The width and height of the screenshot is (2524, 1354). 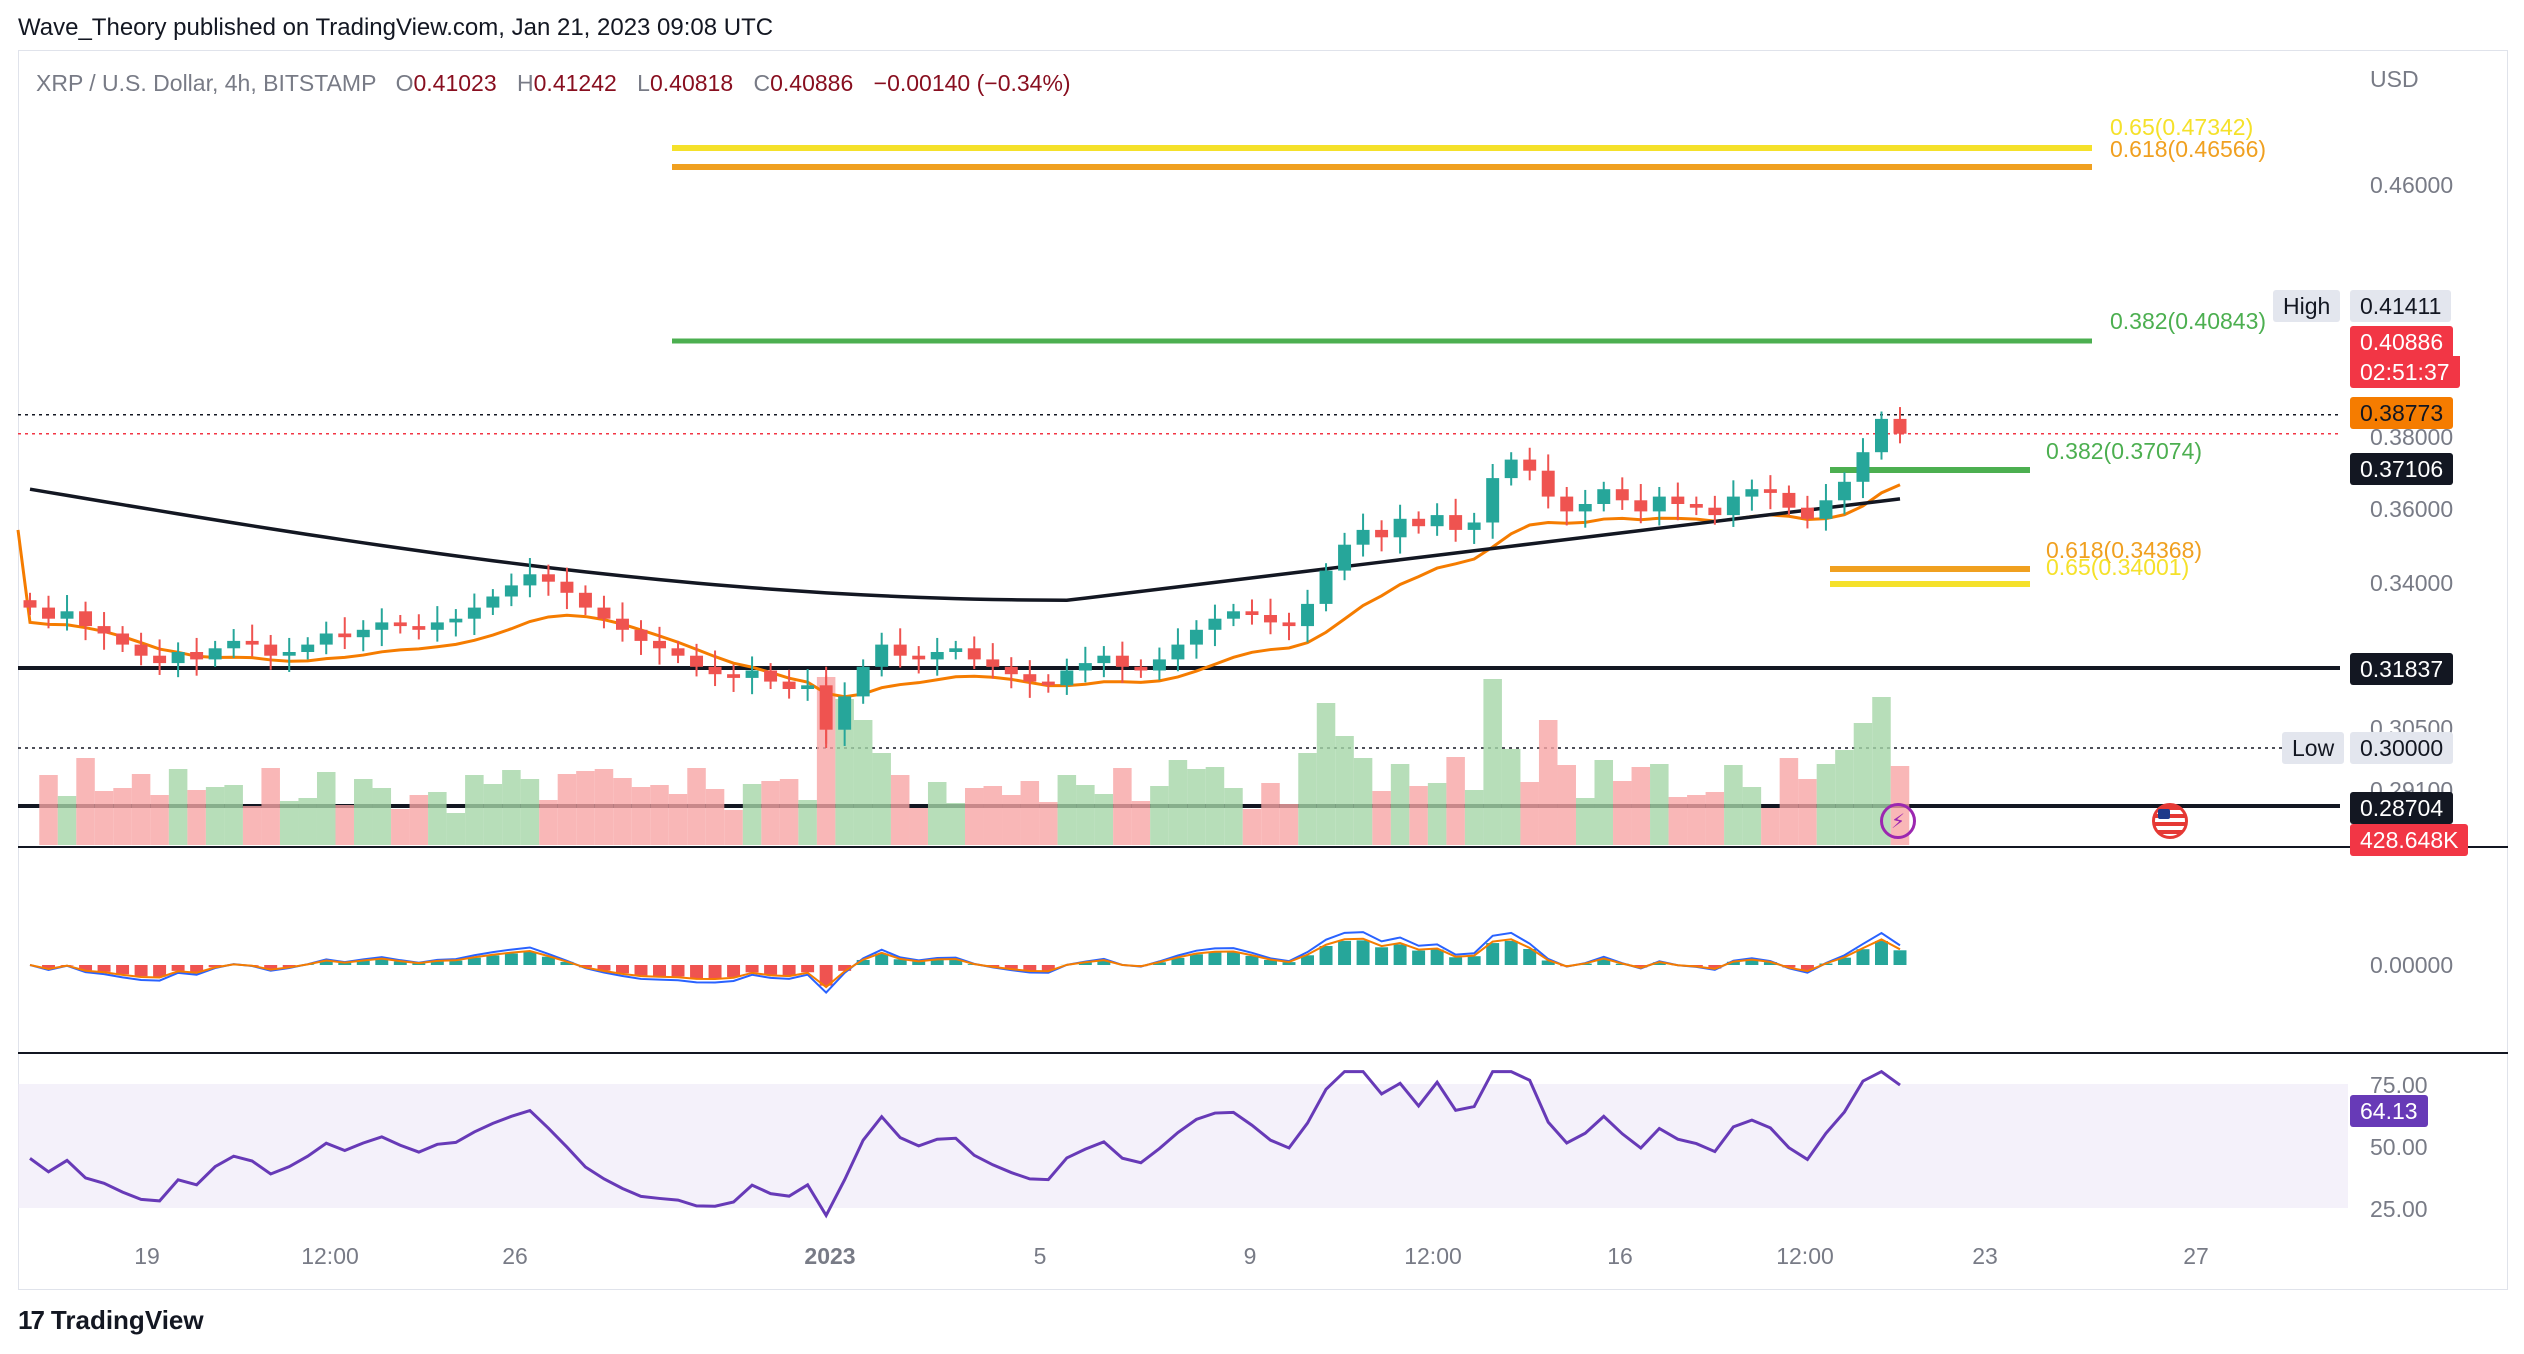 What do you see at coordinates (965, 544) in the screenshot?
I see `ema200-line` at bounding box center [965, 544].